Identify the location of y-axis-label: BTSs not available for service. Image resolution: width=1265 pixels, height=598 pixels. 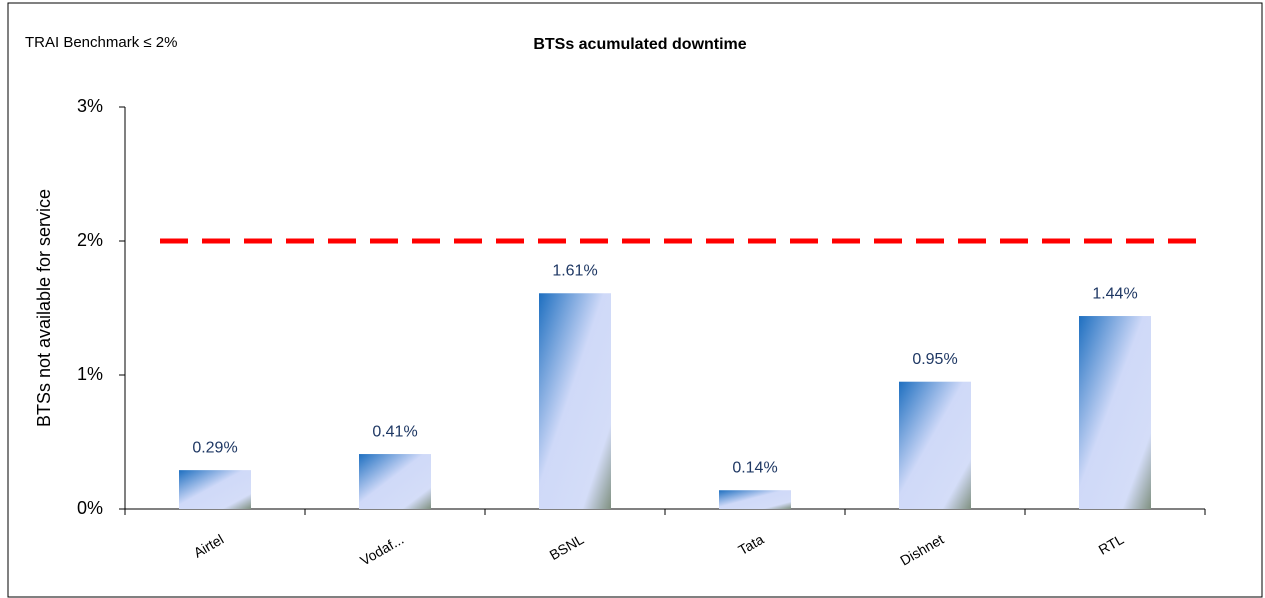
(44, 308).